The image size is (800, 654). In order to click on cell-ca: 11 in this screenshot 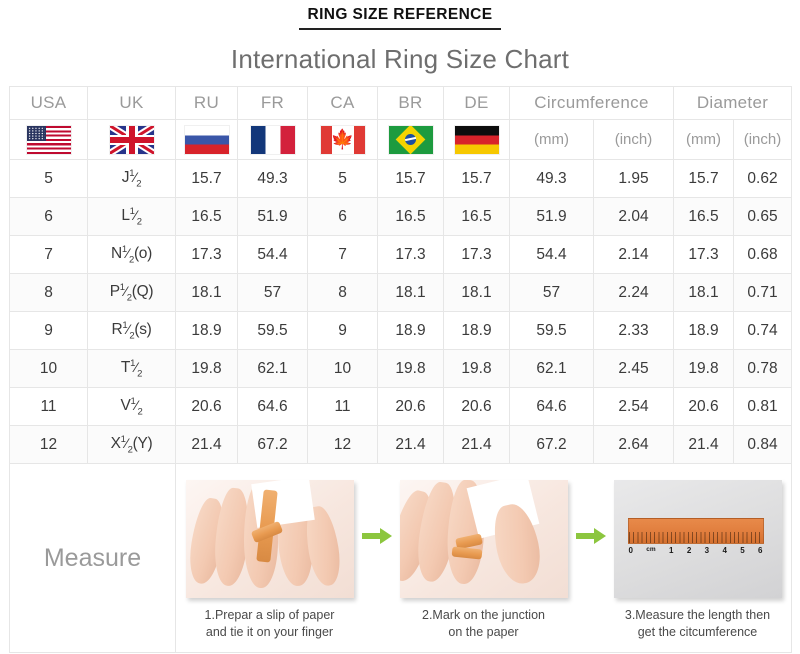, I will do `click(342, 406)`.